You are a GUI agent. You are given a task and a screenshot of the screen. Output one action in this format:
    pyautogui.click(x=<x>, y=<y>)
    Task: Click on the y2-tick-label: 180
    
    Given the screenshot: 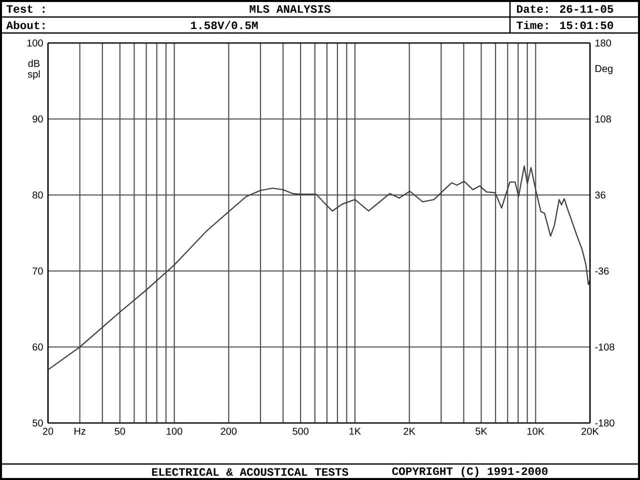 What is the action you would take?
    pyautogui.click(x=603, y=43)
    